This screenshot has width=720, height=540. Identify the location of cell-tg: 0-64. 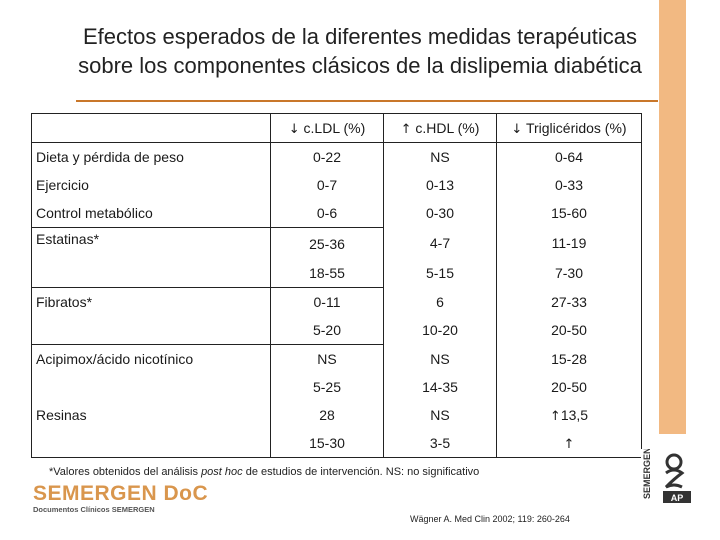
(569, 156).